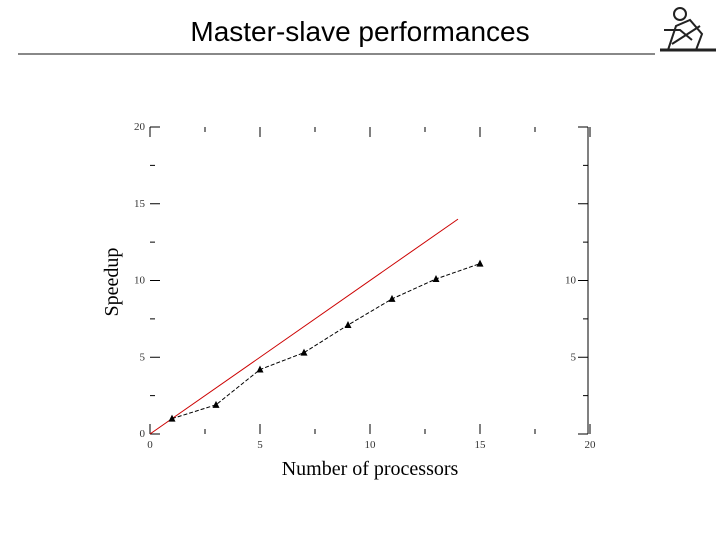  What do you see at coordinates (371, 445) in the screenshot?
I see `x-tick-label: 10` at bounding box center [371, 445].